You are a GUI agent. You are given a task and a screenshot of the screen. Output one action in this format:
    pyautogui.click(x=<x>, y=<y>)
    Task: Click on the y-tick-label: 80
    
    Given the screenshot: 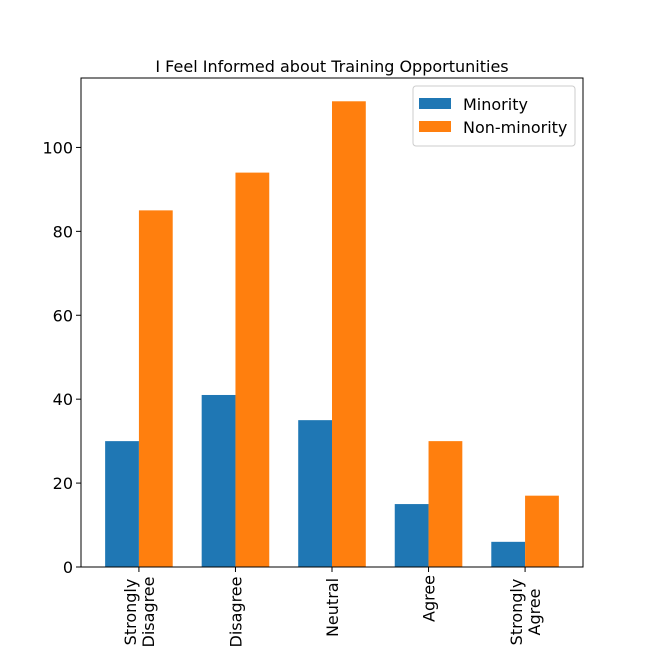 What is the action you would take?
    pyautogui.click(x=63, y=231)
    